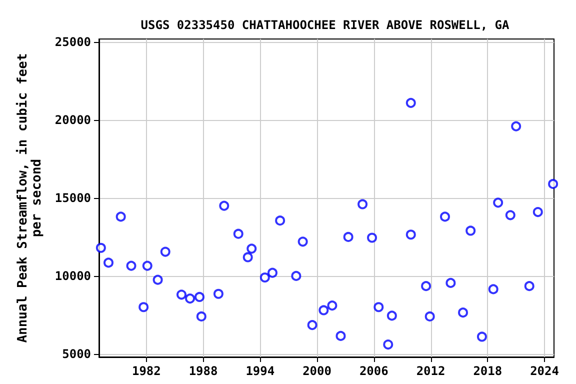 The height and width of the screenshot is (384, 576). What do you see at coordinates (73, 42) in the screenshot?
I see `y-tick-label: 25000` at bounding box center [73, 42].